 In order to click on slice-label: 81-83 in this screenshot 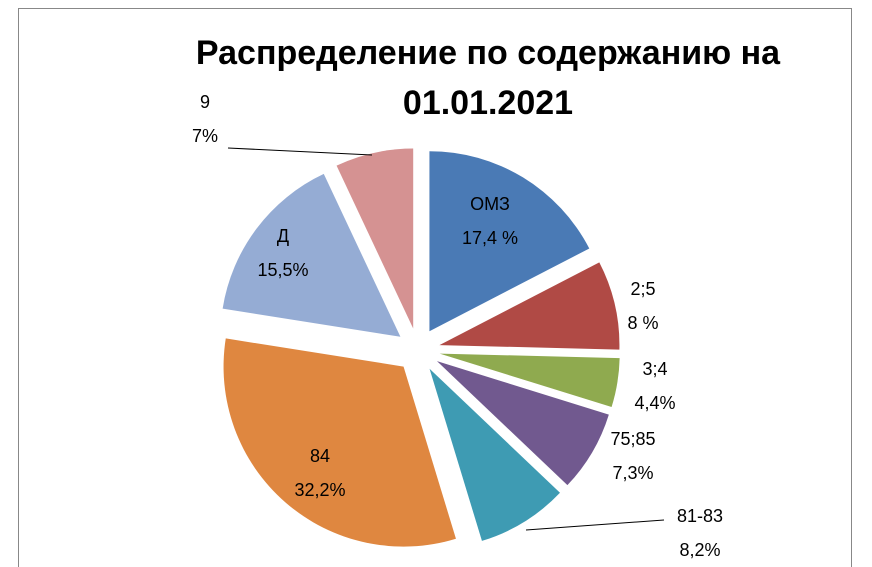, I will do `click(700, 516)`.